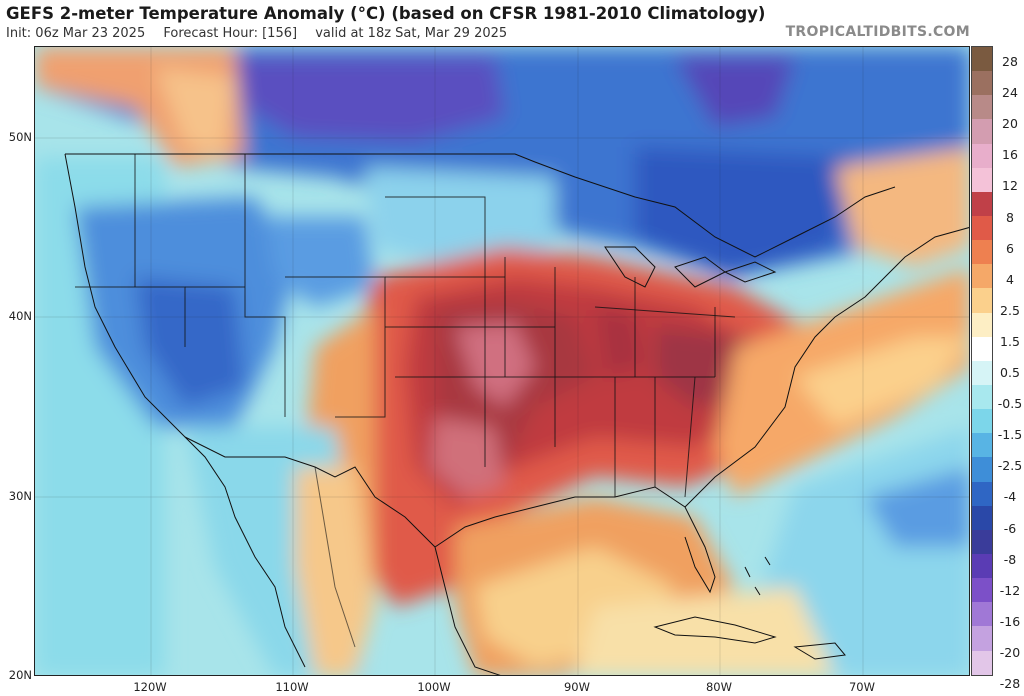  What do you see at coordinates (1010, 528) in the screenshot?
I see `colorbar-label: -6` at bounding box center [1010, 528].